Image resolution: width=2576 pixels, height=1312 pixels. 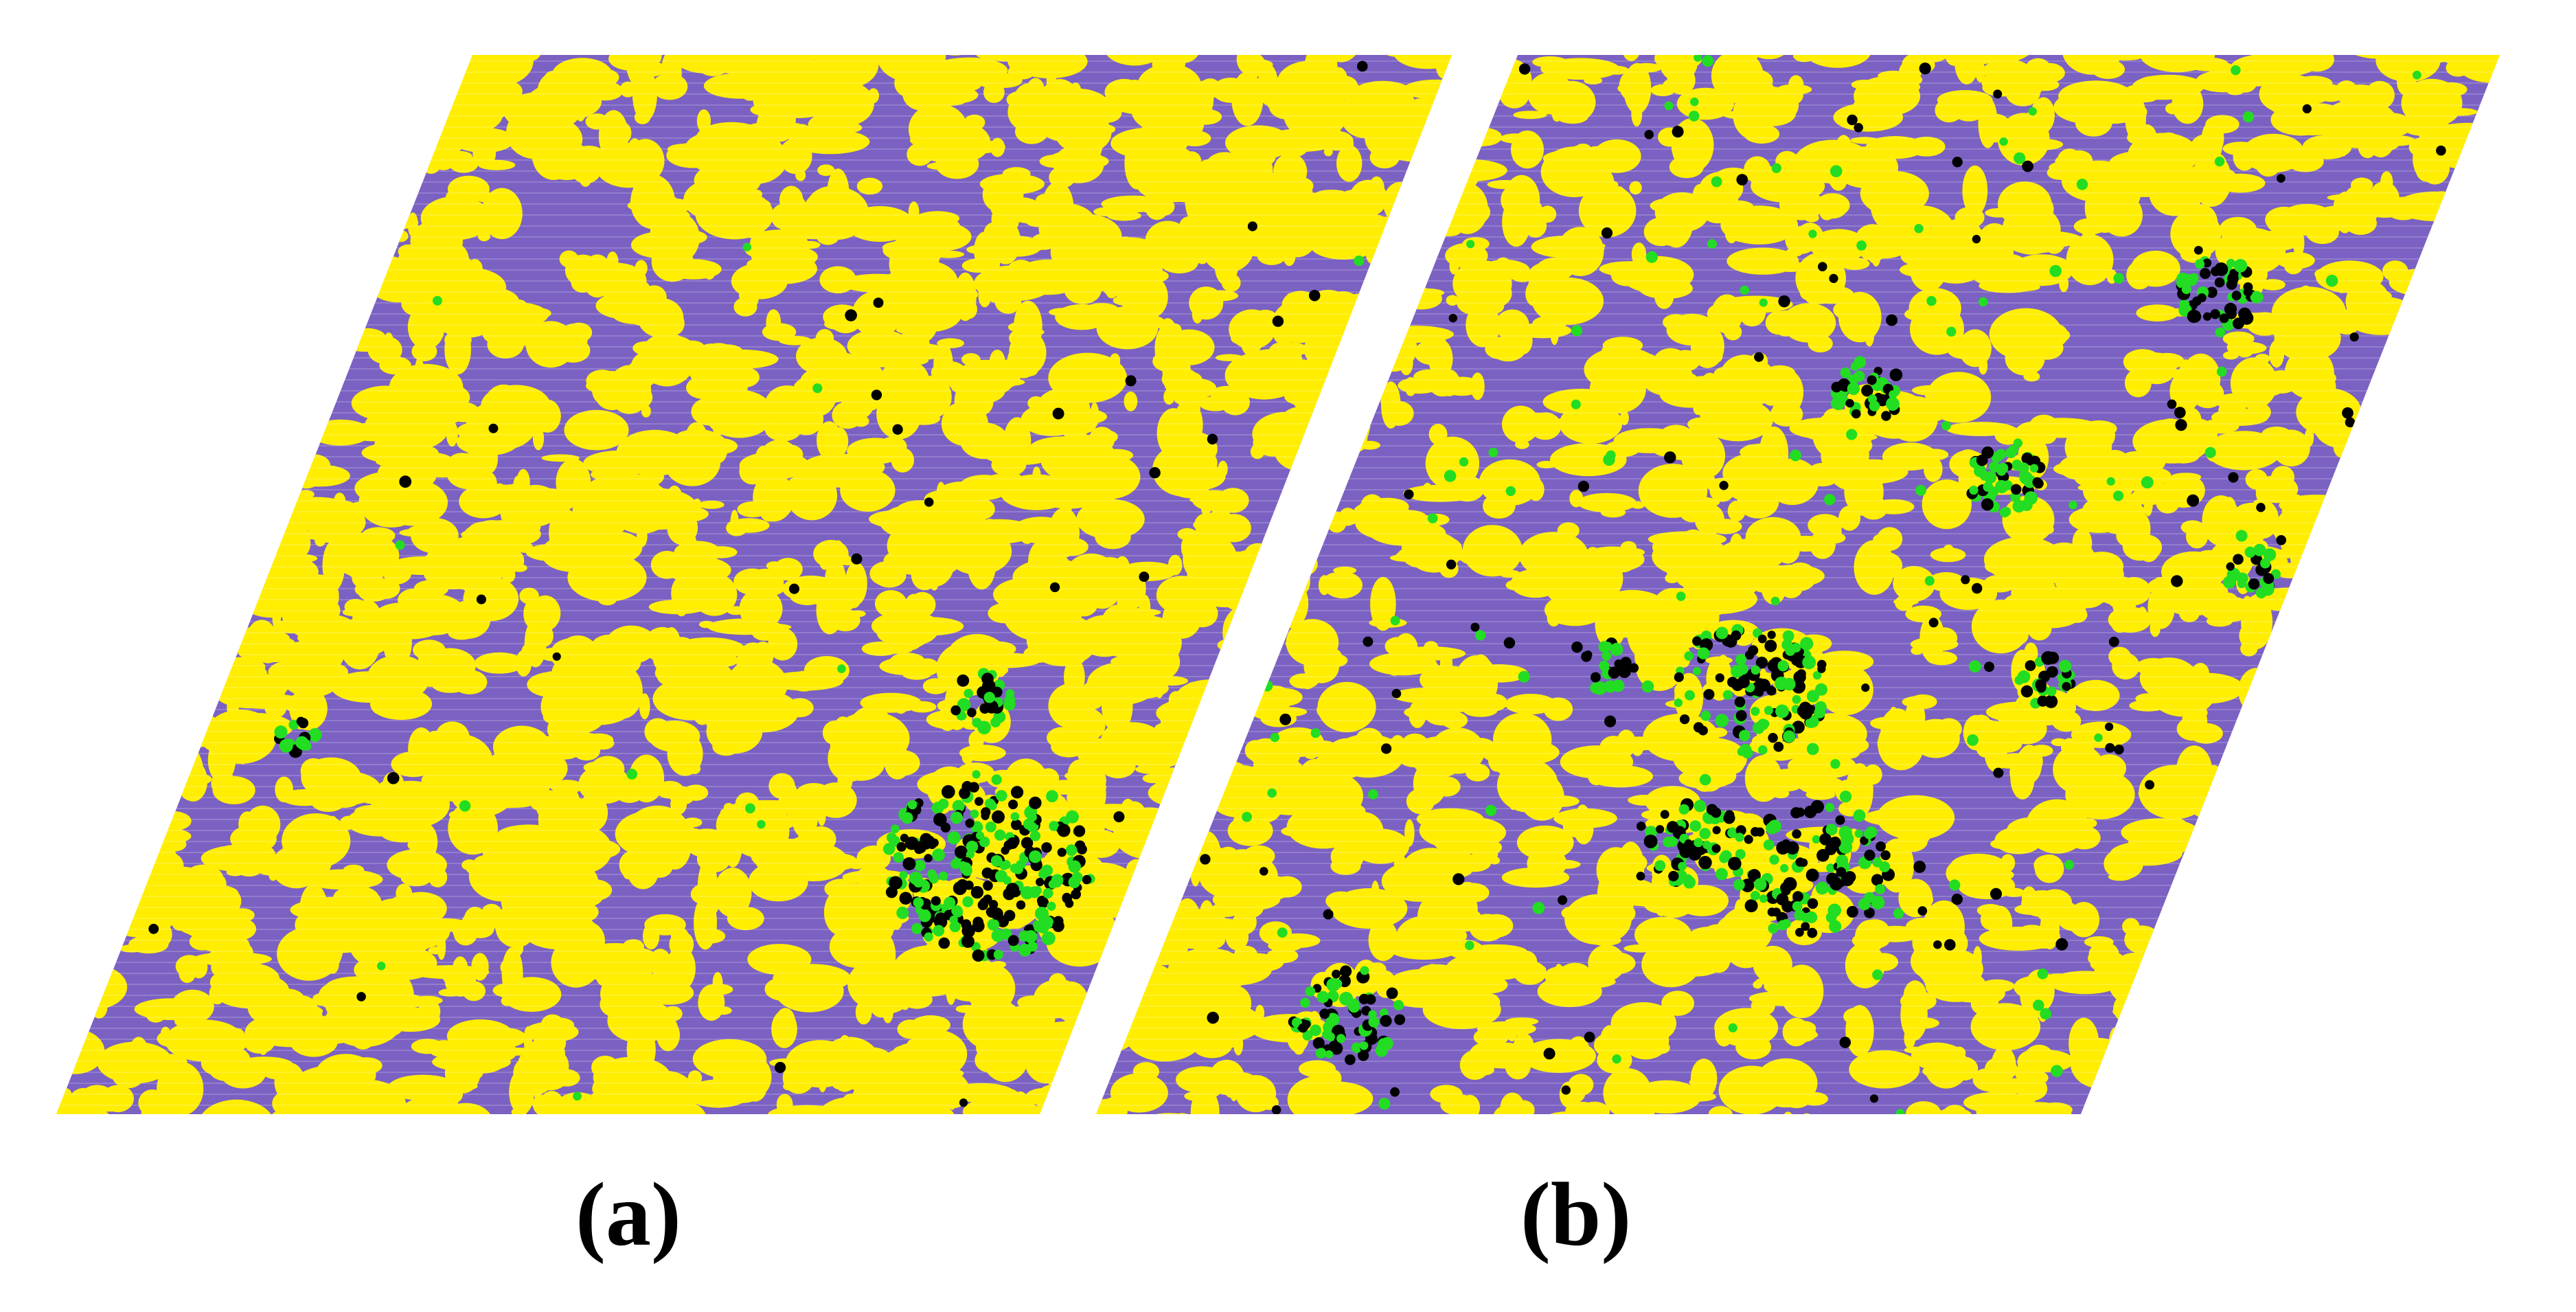 What do you see at coordinates (1576, 1214) in the screenshot?
I see `panel-label-b: (b)` at bounding box center [1576, 1214].